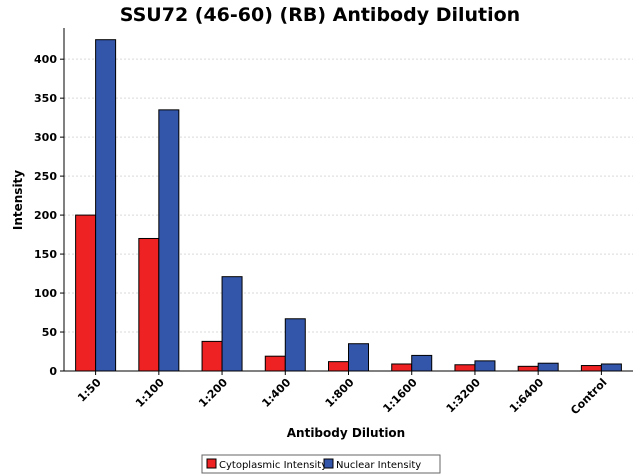 The height and width of the screenshot is (475, 640). What do you see at coordinates (45, 98) in the screenshot?
I see `y-tick-label: 350` at bounding box center [45, 98].